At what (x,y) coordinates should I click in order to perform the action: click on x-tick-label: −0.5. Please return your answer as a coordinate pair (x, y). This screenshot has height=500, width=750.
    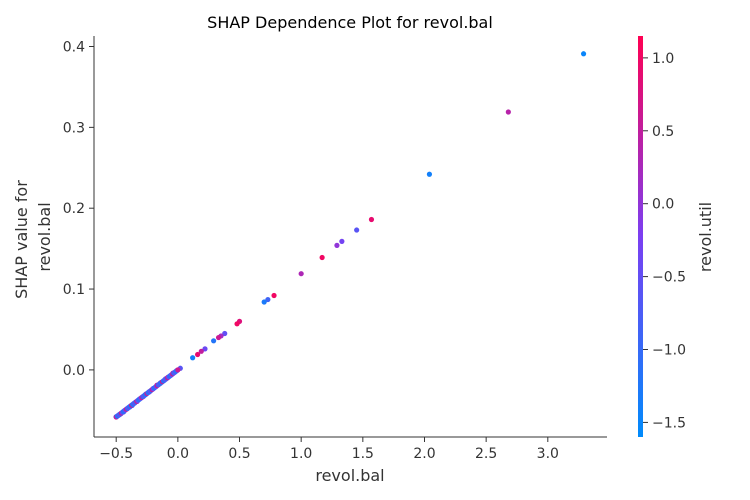
    Looking at the image, I should click on (116, 454).